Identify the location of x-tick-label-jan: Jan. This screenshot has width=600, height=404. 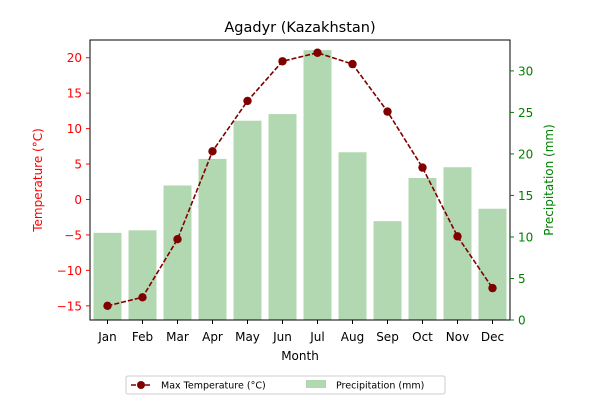
(107, 337).